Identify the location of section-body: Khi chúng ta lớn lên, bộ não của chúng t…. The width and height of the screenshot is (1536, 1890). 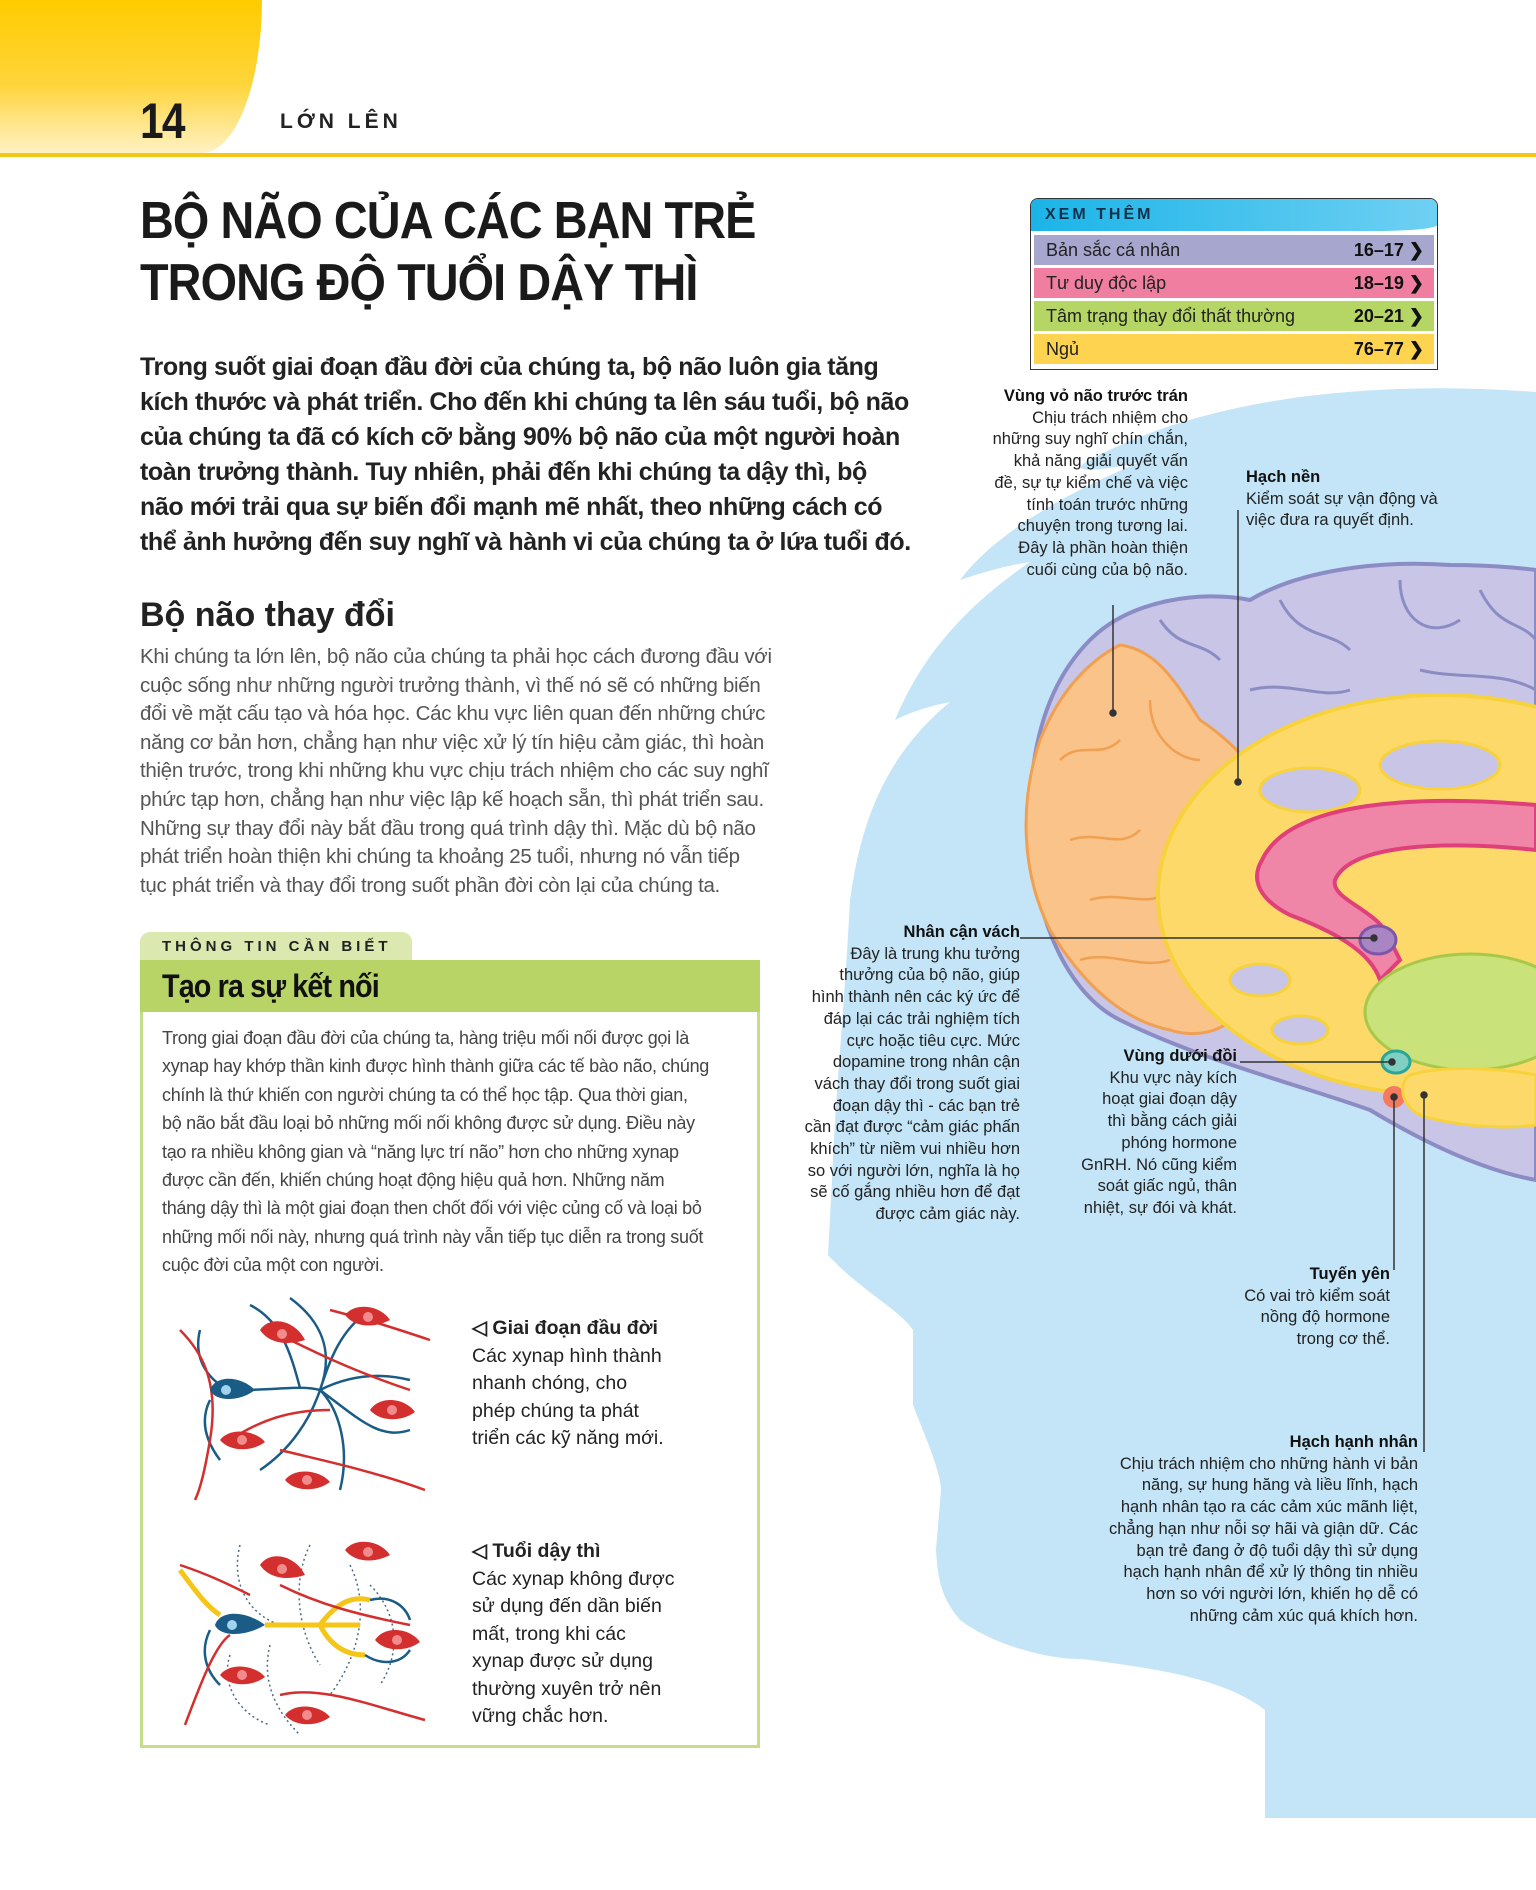
(456, 771).